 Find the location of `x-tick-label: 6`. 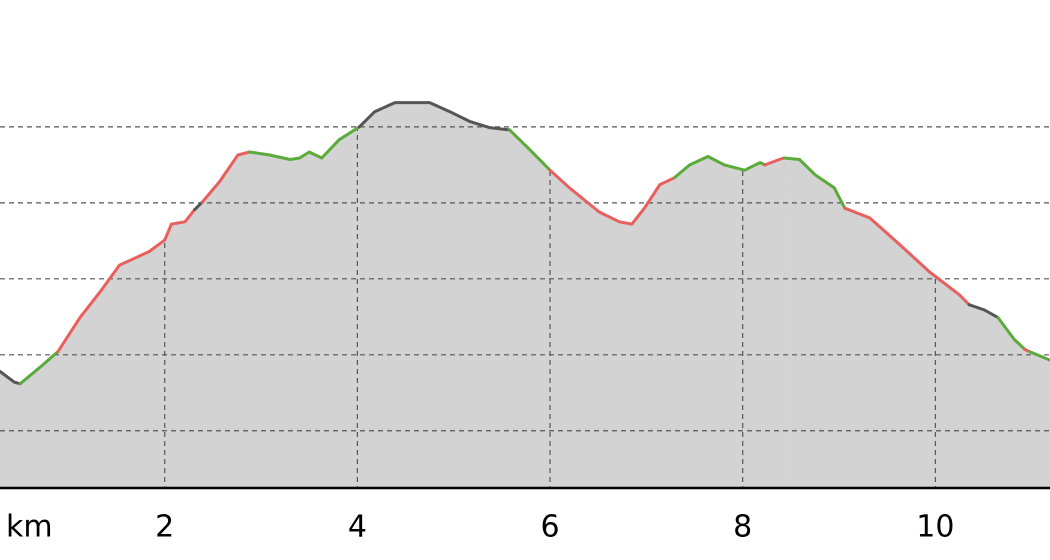

x-tick-label: 6 is located at coordinates (549, 527).